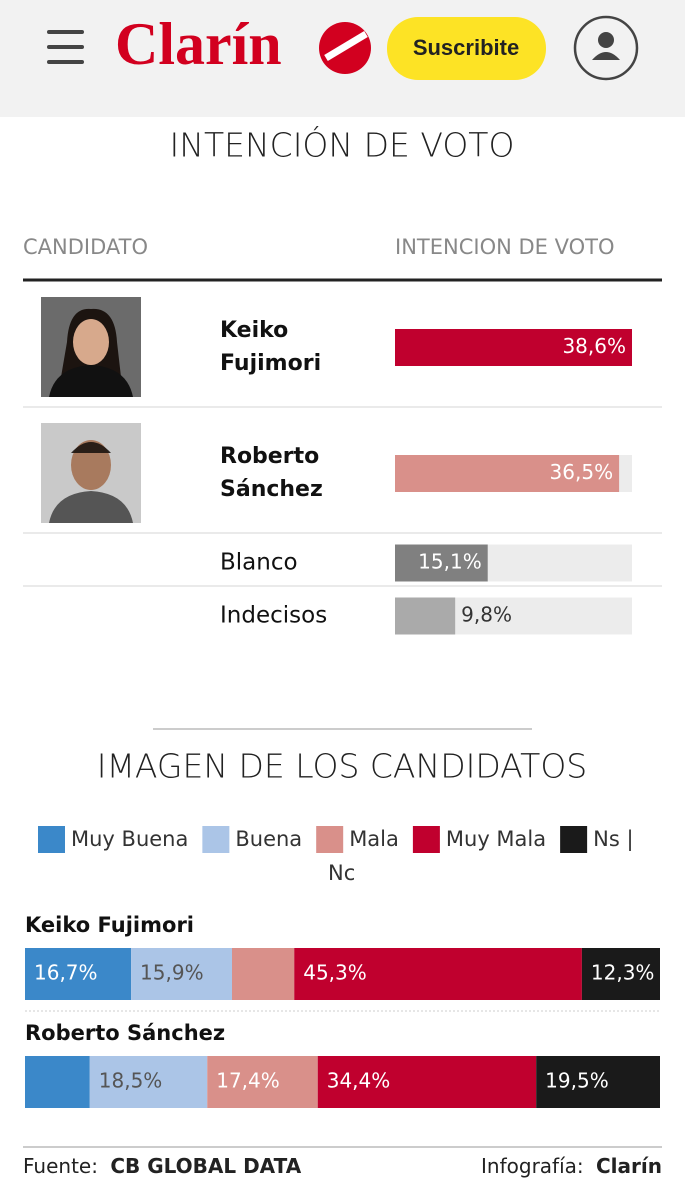  Describe the element at coordinates (129, 839) in the screenshot. I see `legend-label: Muy Buena` at that location.